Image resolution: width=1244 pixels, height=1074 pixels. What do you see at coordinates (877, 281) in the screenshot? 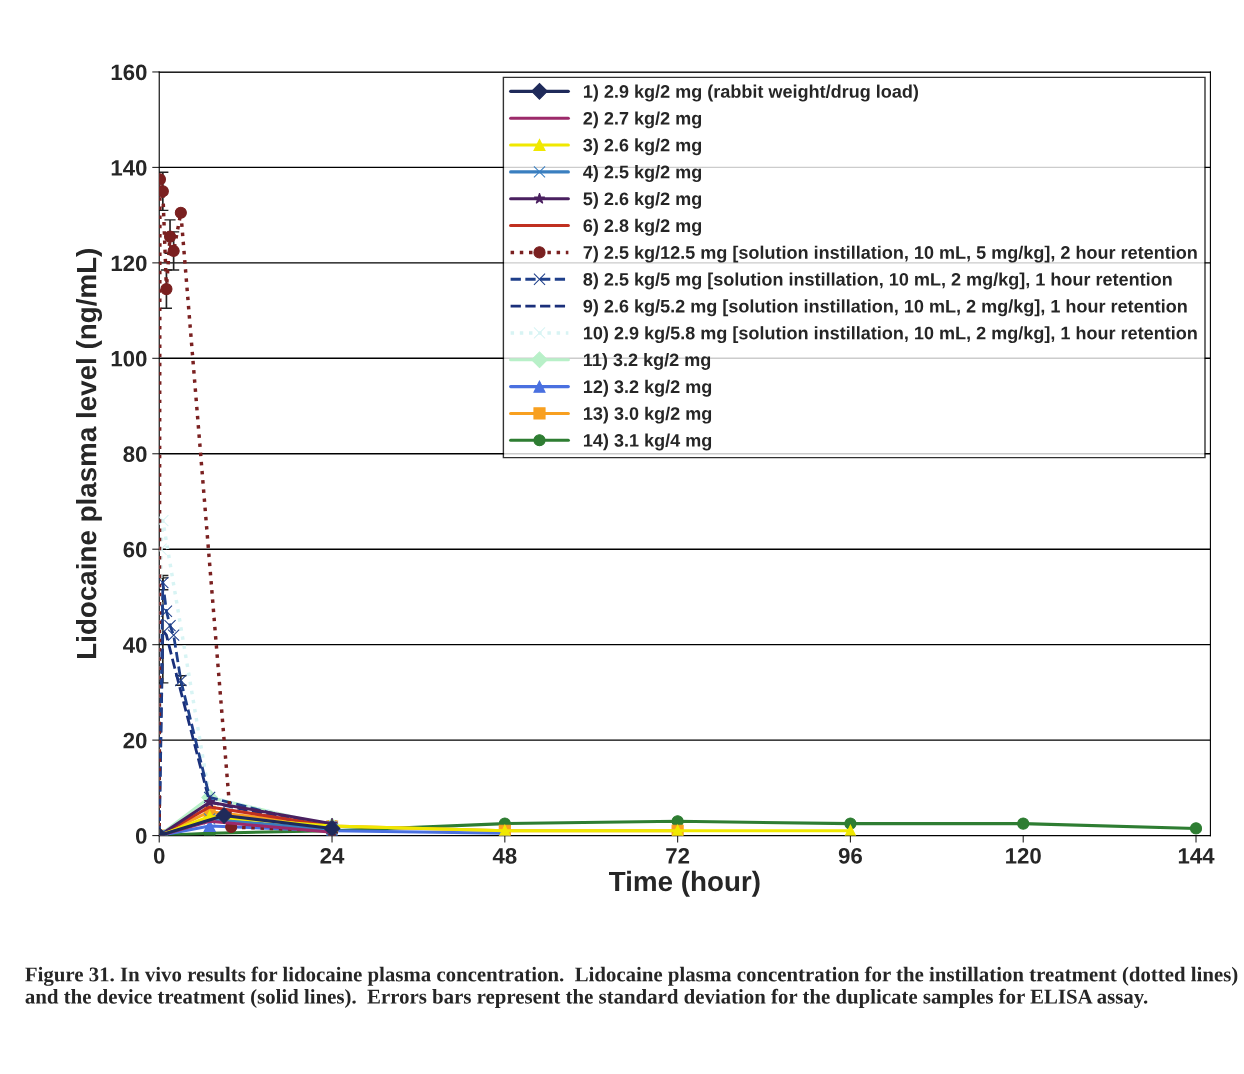
I see `legend-label: 8) 2.5 kg/5 mg [solution instillation, 10 mL, 2 mg/kg], 1 hour retention` at bounding box center [877, 281].